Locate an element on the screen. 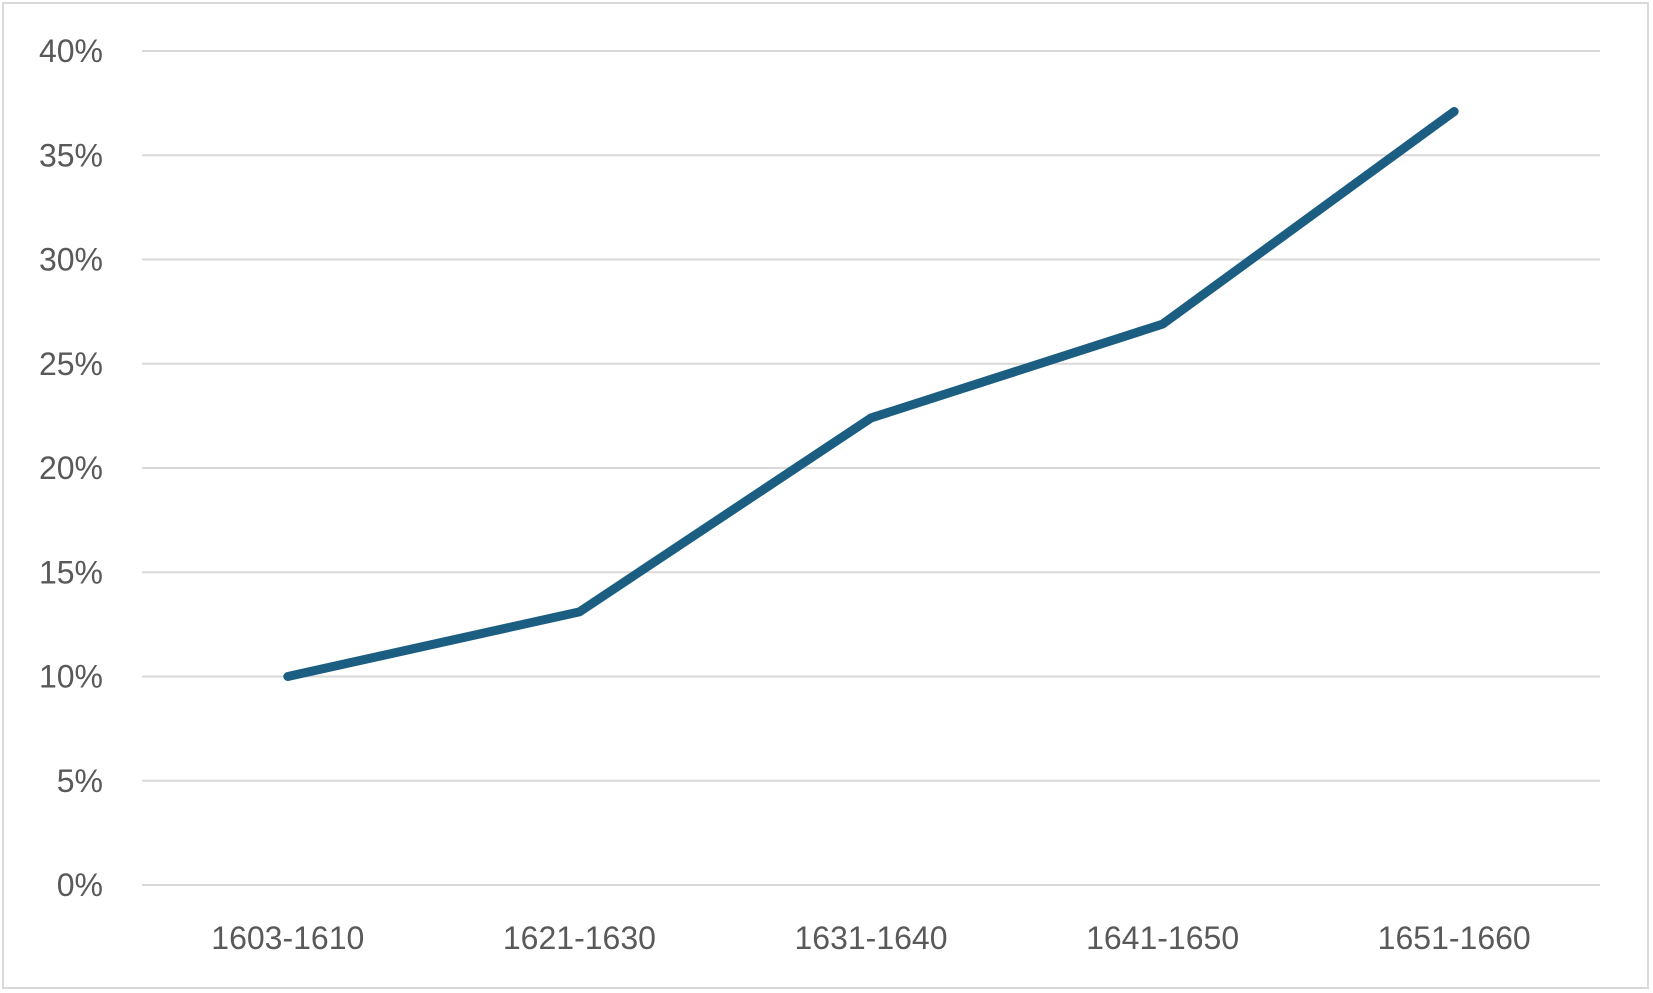  y-tick-label: 20% is located at coordinates (71, 468).